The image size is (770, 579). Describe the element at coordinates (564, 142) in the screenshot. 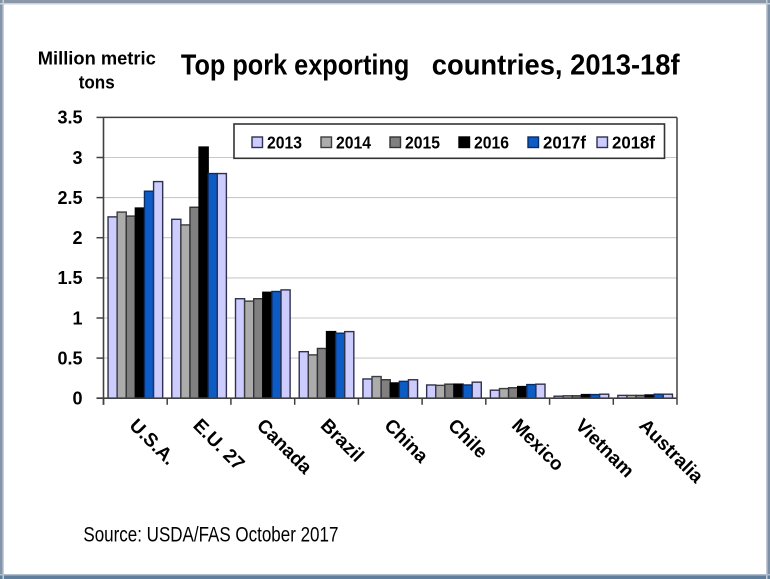

I see `svg-text: 2017f` at that location.